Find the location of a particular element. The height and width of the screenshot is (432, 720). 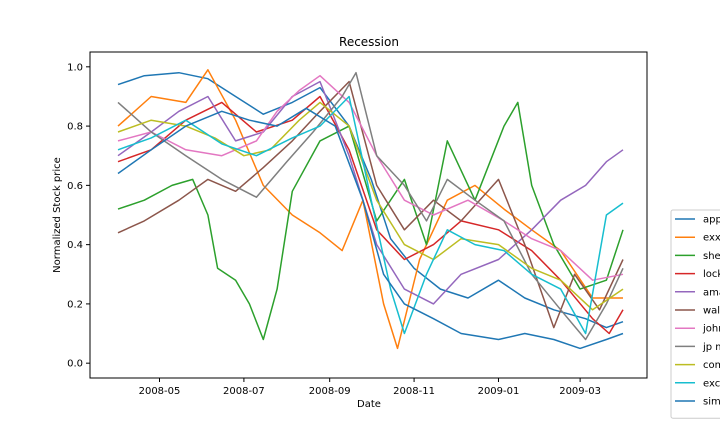

y-tick-label: 0.8 is located at coordinates (75, 127).